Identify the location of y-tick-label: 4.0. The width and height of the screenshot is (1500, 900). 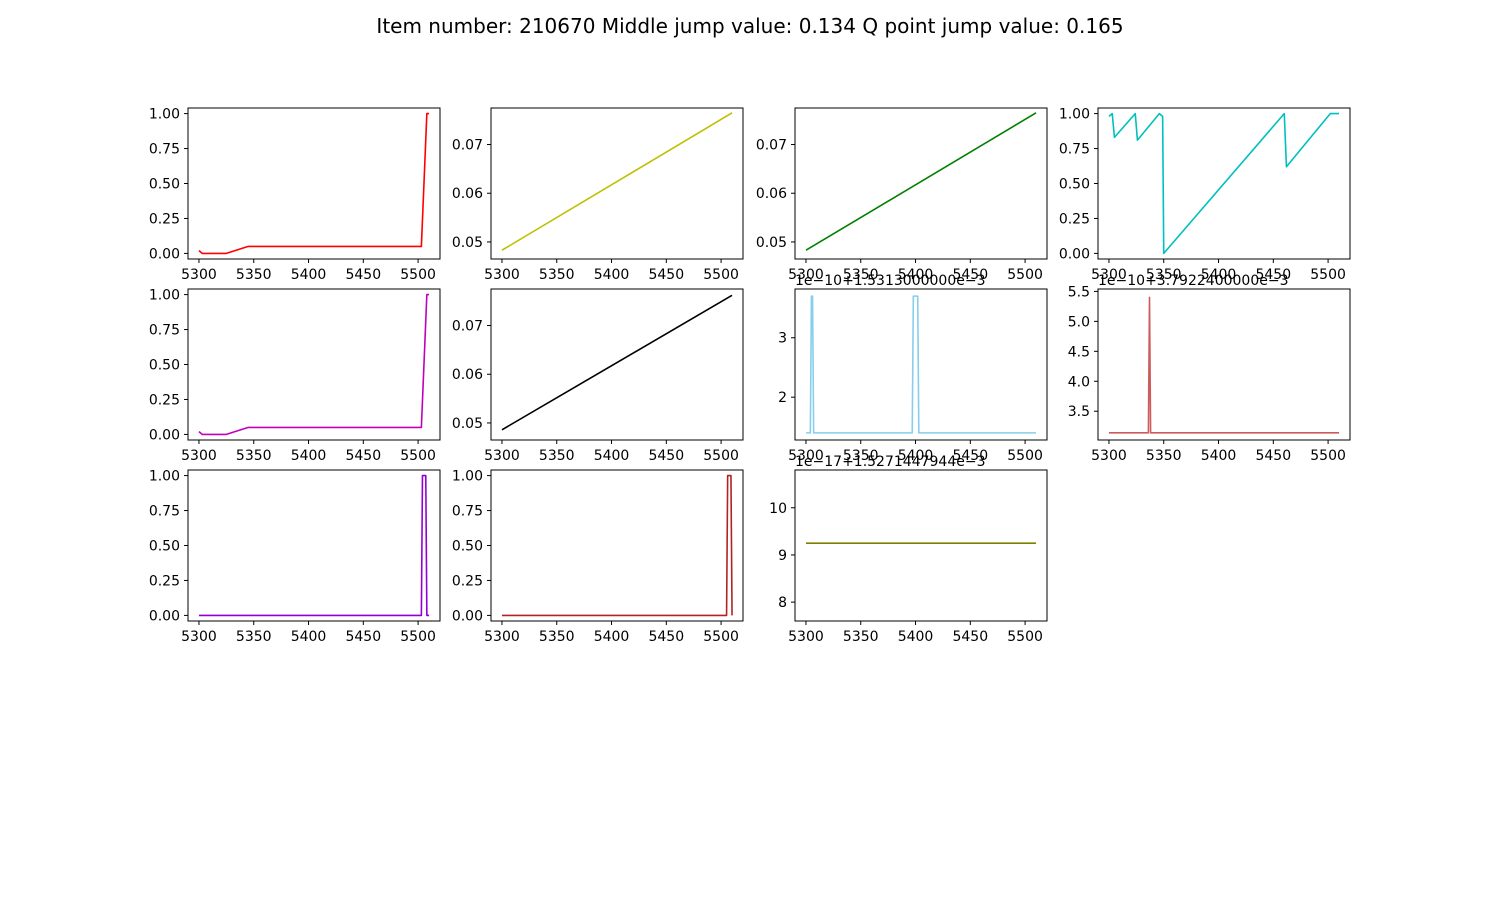
(1079, 382).